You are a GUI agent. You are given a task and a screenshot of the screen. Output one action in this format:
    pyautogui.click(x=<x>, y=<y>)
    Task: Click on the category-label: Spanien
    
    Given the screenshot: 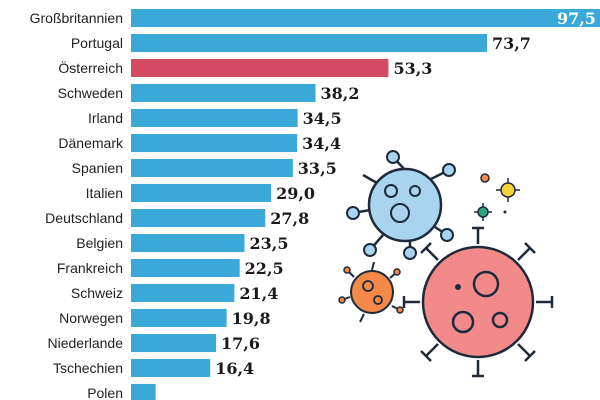 What is the action you would take?
    pyautogui.click(x=97, y=168)
    